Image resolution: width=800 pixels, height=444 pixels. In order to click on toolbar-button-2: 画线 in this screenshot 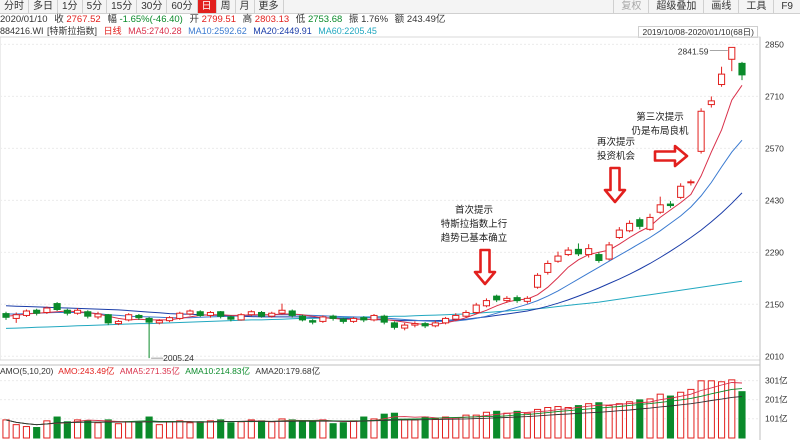, I will do `click(720, 6)`.